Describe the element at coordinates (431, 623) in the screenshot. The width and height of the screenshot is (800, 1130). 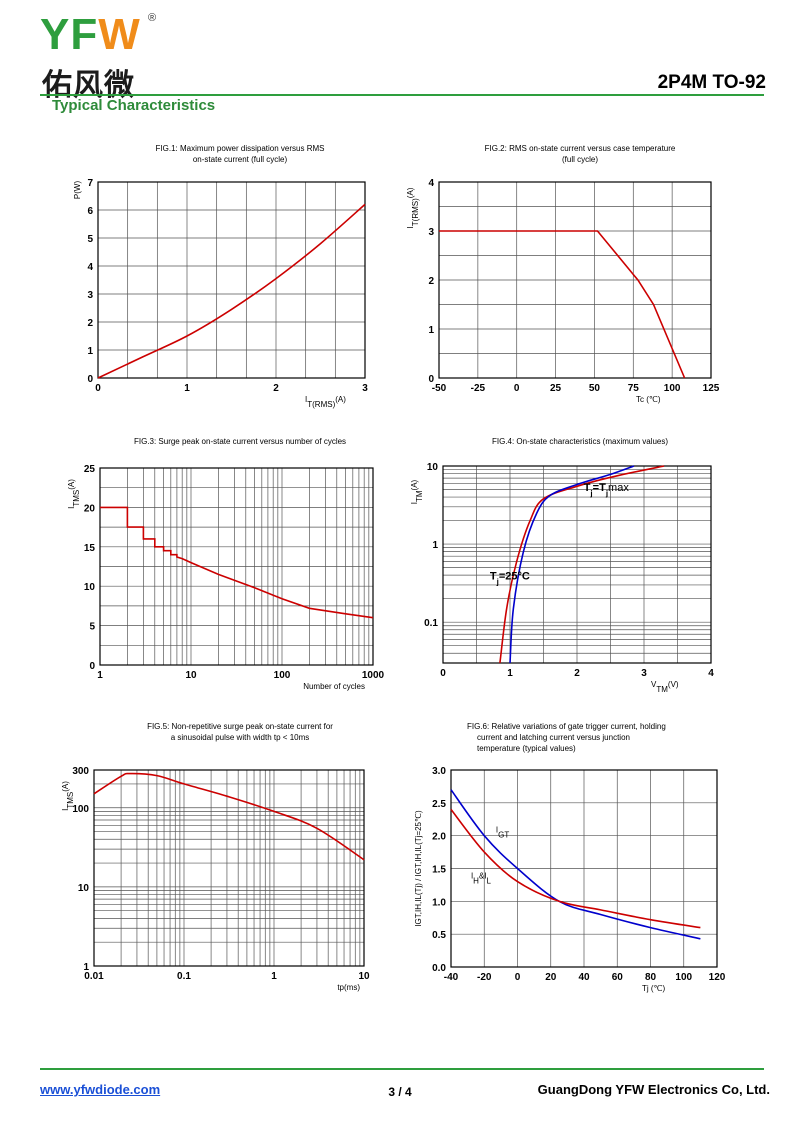
I see `y-tick-label: 0.1` at that location.